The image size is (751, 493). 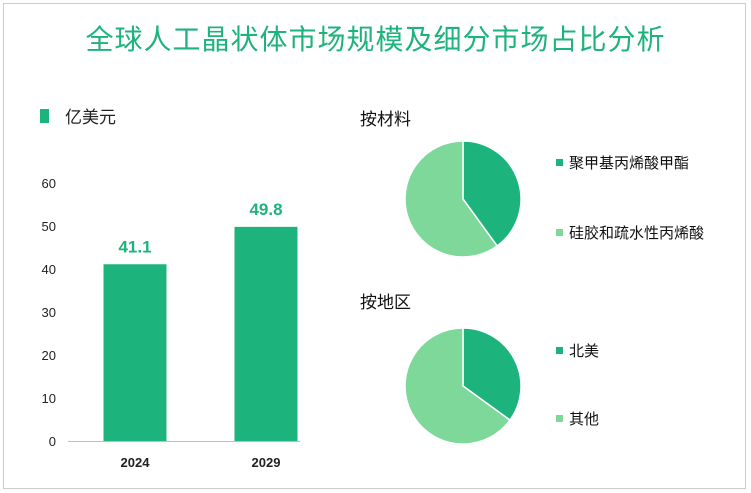 I want to click on pie2-legend-item-1: 其他, so click(x=577, y=418).